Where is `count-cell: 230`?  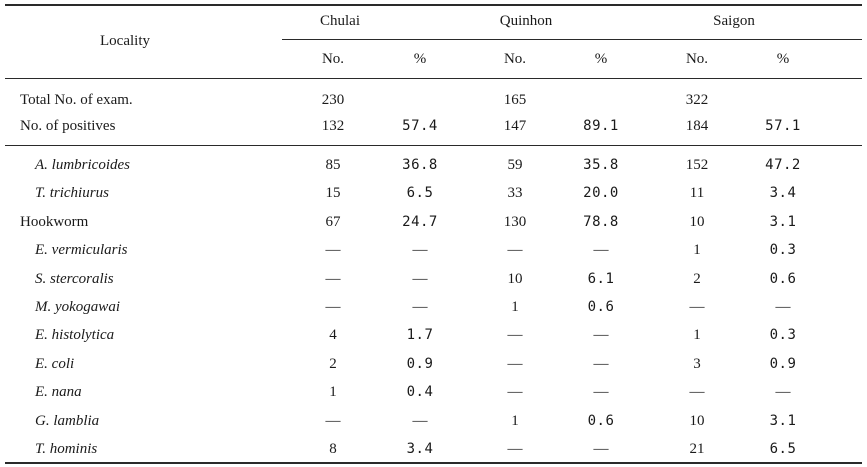
count-cell: 230 is located at coordinates (333, 100).